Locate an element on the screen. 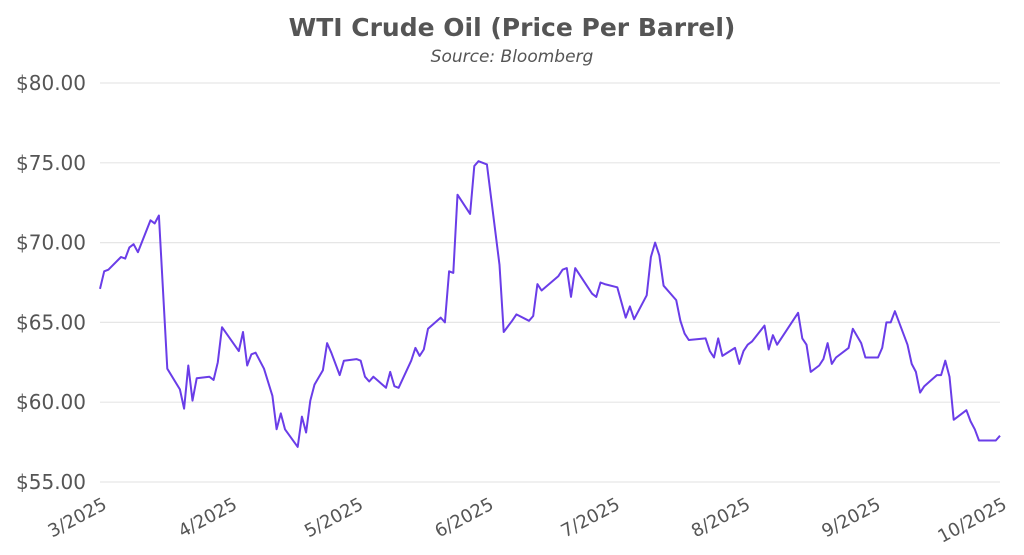 The width and height of the screenshot is (1024, 555). y-axis-ticks: $55.00 $60.00 $65.00 $70.00 $75.00 $80.00 is located at coordinates (51, 282).